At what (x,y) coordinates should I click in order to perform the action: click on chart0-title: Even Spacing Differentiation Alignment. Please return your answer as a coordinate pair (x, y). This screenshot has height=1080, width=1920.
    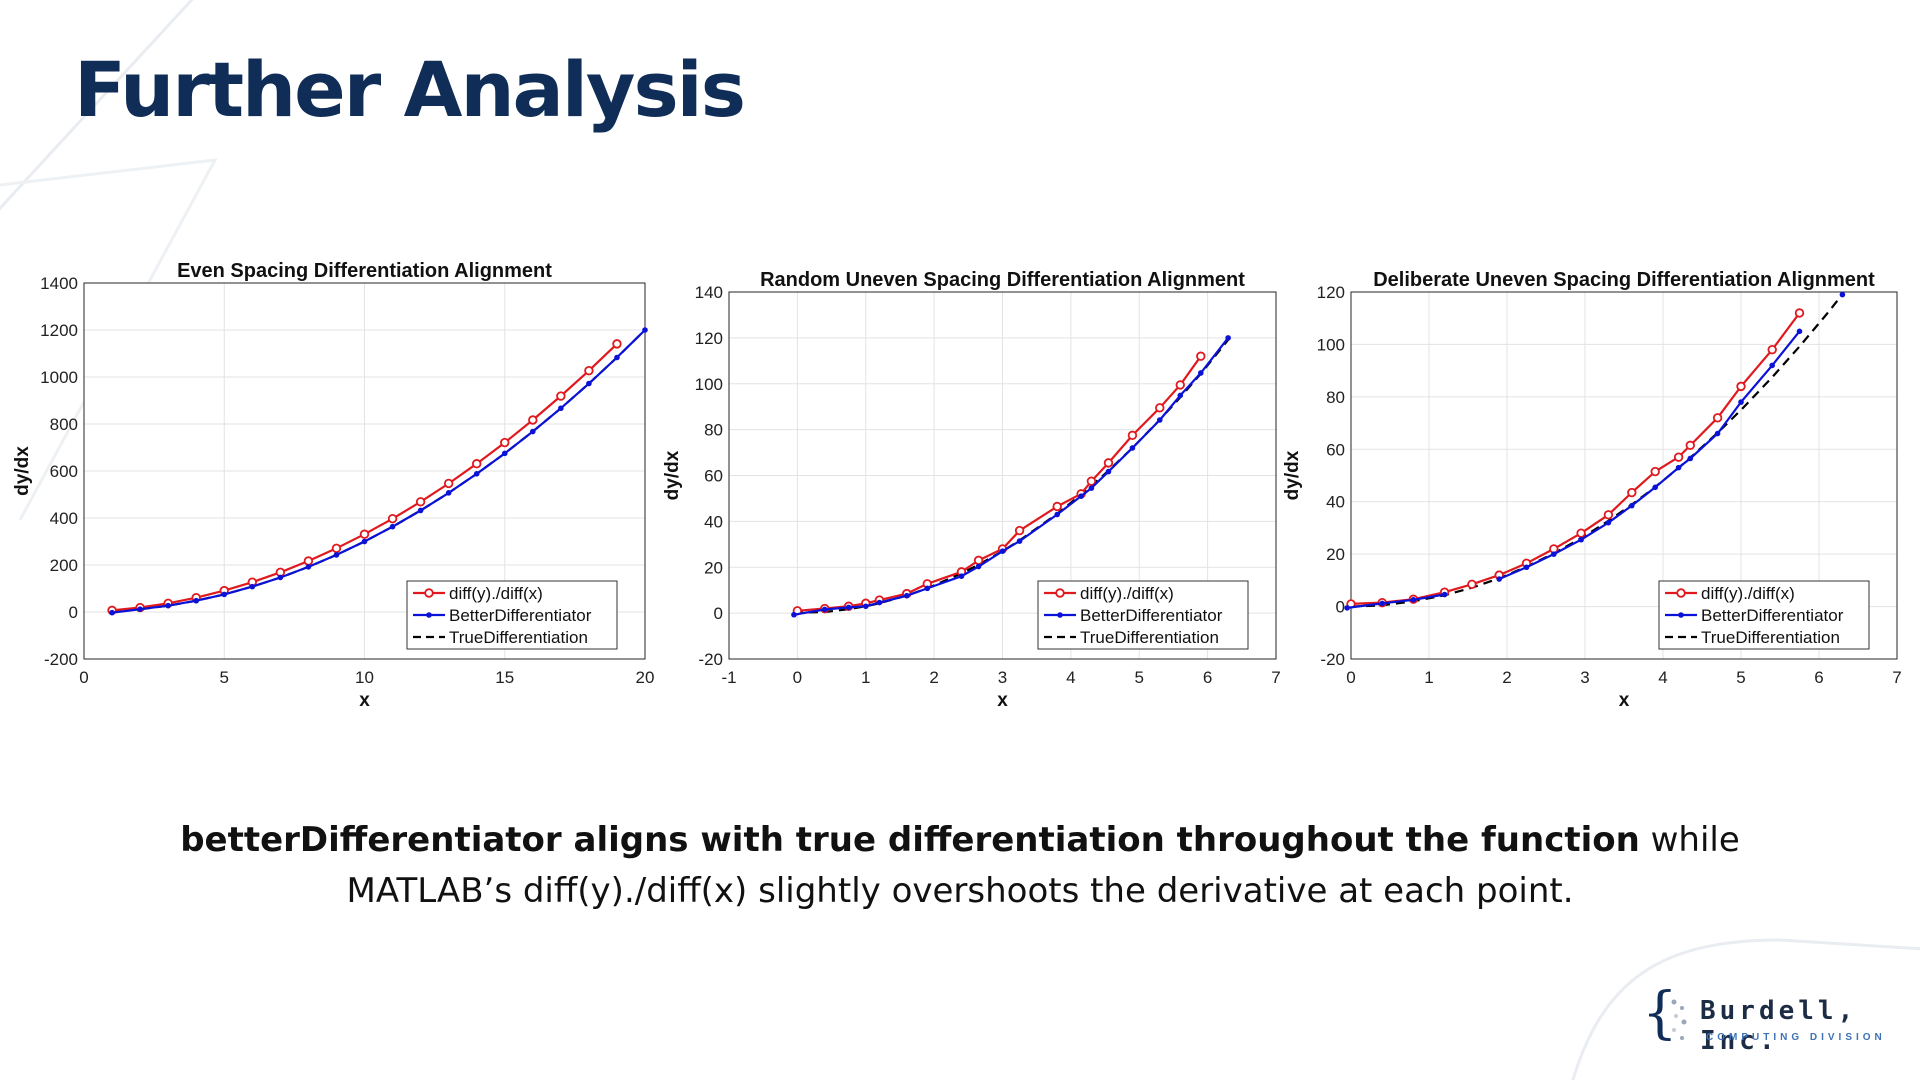
    Looking at the image, I should click on (364, 271).